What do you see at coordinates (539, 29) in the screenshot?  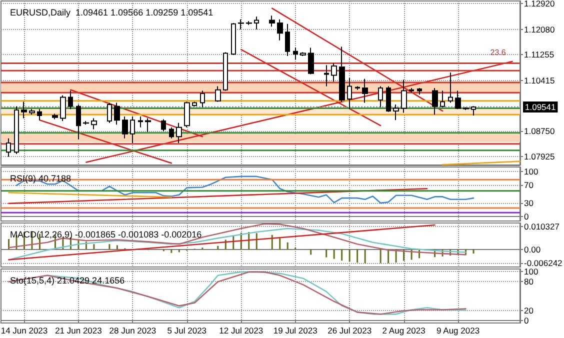 I see `y-tick-label: 1.12080` at bounding box center [539, 29].